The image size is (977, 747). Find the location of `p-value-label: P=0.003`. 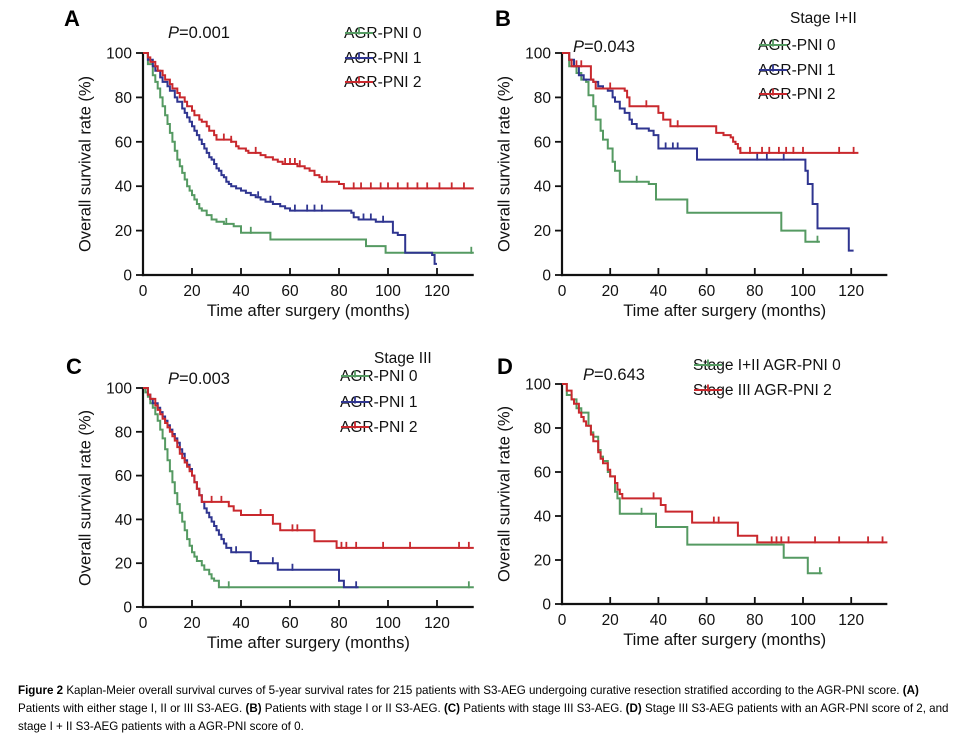

p-value-label: P=0.003 is located at coordinates (199, 379).